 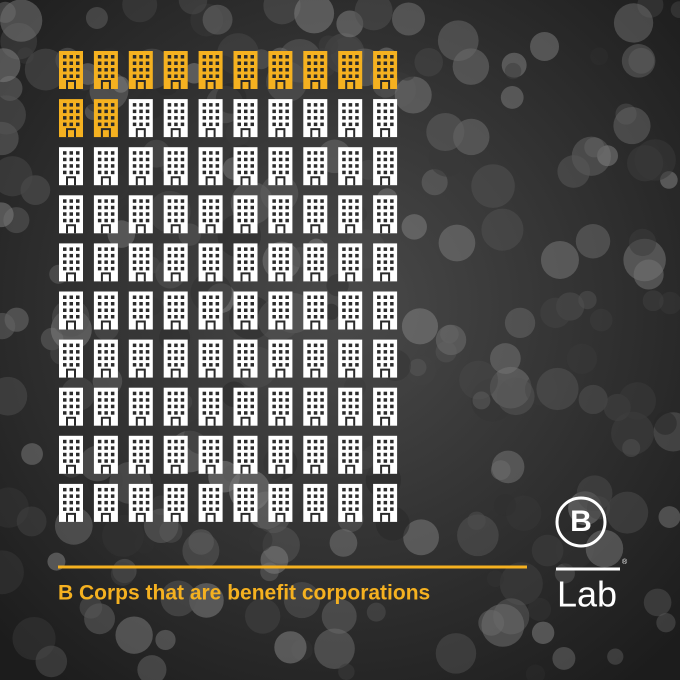 I want to click on chart-title: B Corps that are benefit corporations, so click(x=244, y=593).